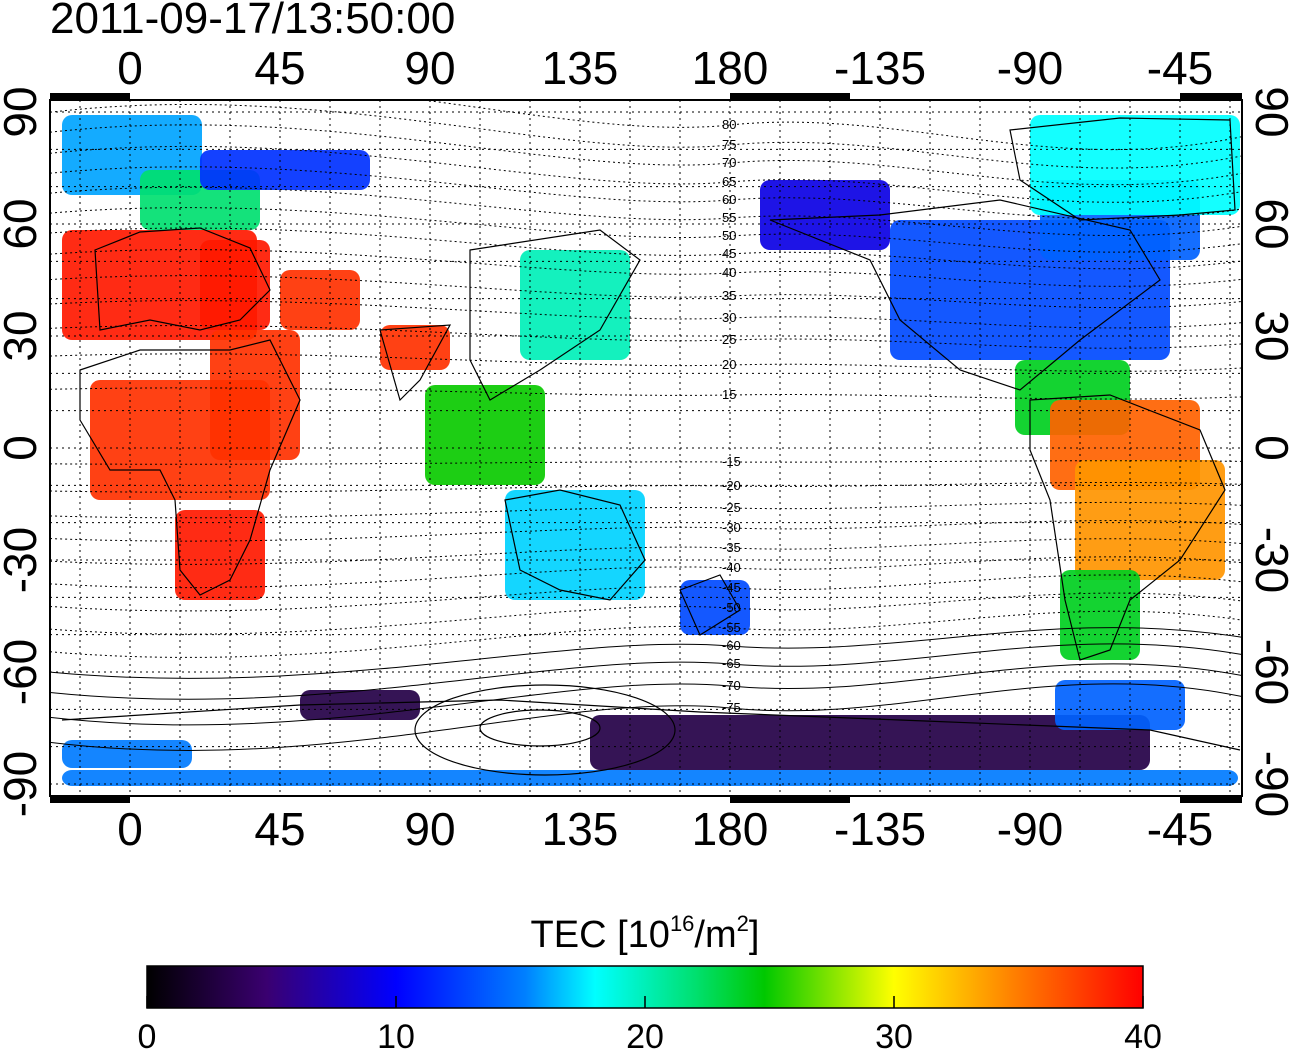 The height and width of the screenshot is (1057, 1292). Describe the element at coordinates (729, 181) in the screenshot. I see `magnetic-latitude-label: 65` at that location.